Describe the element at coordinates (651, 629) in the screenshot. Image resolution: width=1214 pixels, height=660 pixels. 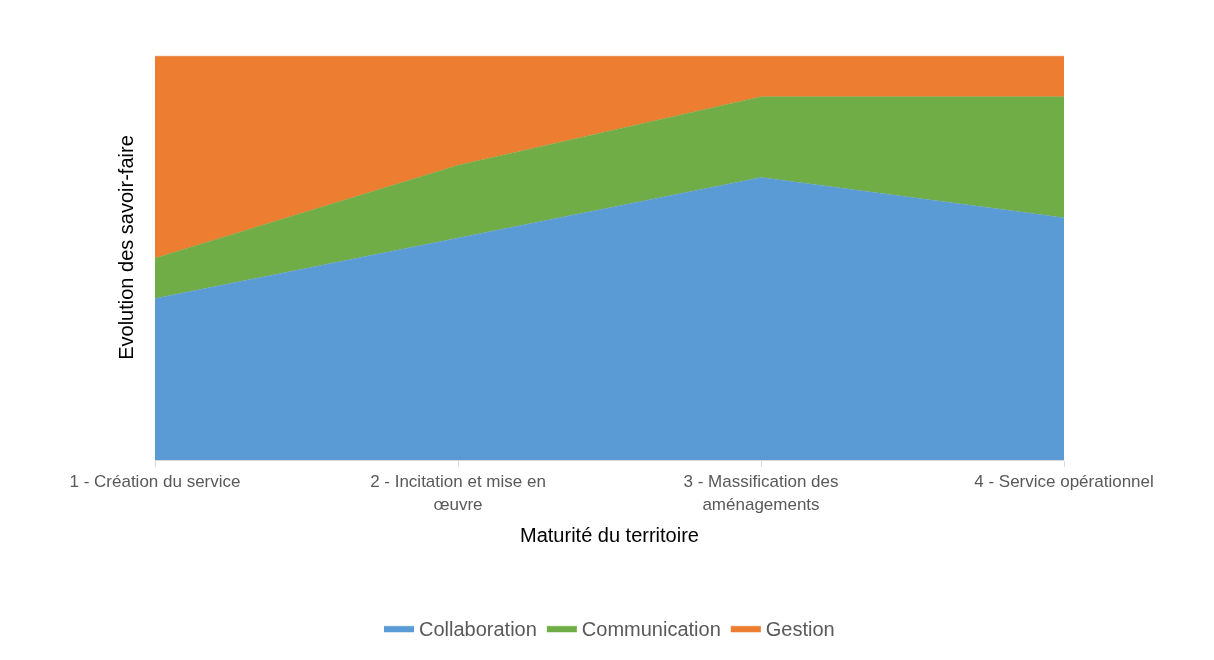
I see `legend-label: Communication` at that location.